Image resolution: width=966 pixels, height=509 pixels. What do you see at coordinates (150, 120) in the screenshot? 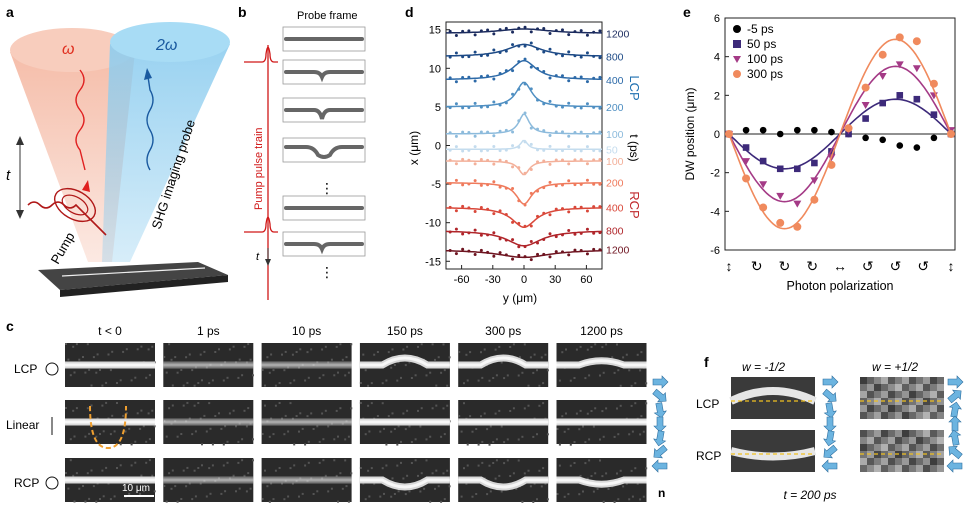
I see `probe-wave` at bounding box center [150, 120].